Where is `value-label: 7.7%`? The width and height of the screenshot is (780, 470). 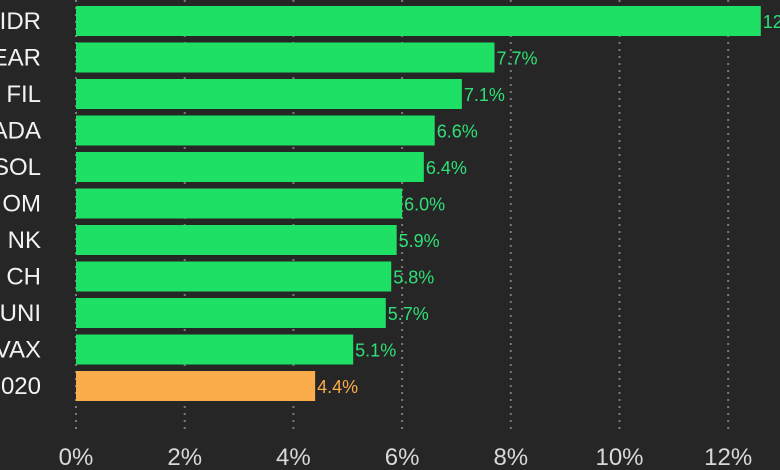
value-label: 7.7% is located at coordinates (516, 59).